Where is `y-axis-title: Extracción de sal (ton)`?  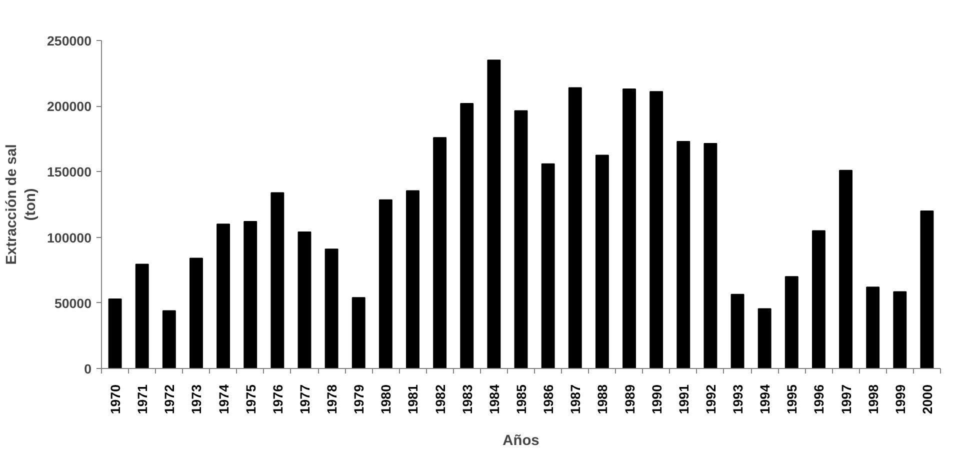
y-axis-title: Extracción de sal (ton) is located at coordinates (22, 204).